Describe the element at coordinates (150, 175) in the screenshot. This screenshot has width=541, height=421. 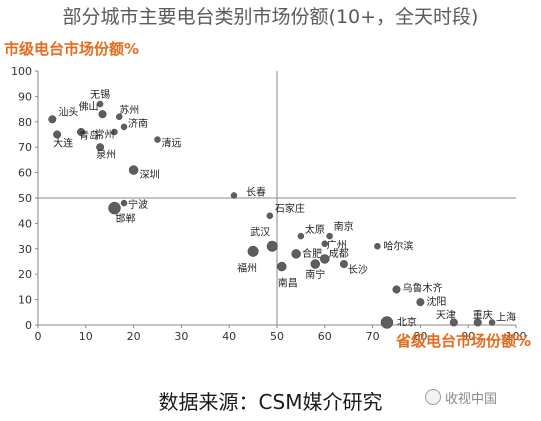
I see `point-label: 深圳` at that location.